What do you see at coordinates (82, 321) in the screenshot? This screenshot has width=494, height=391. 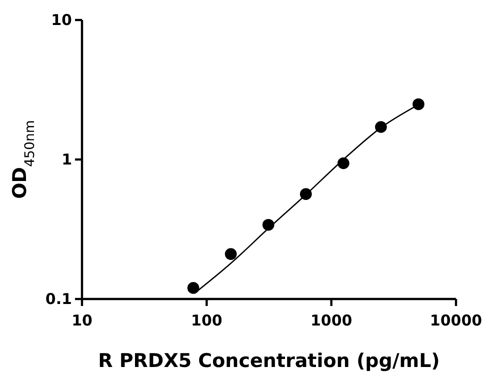 I see `x-tick-label: 10` at bounding box center [82, 321].